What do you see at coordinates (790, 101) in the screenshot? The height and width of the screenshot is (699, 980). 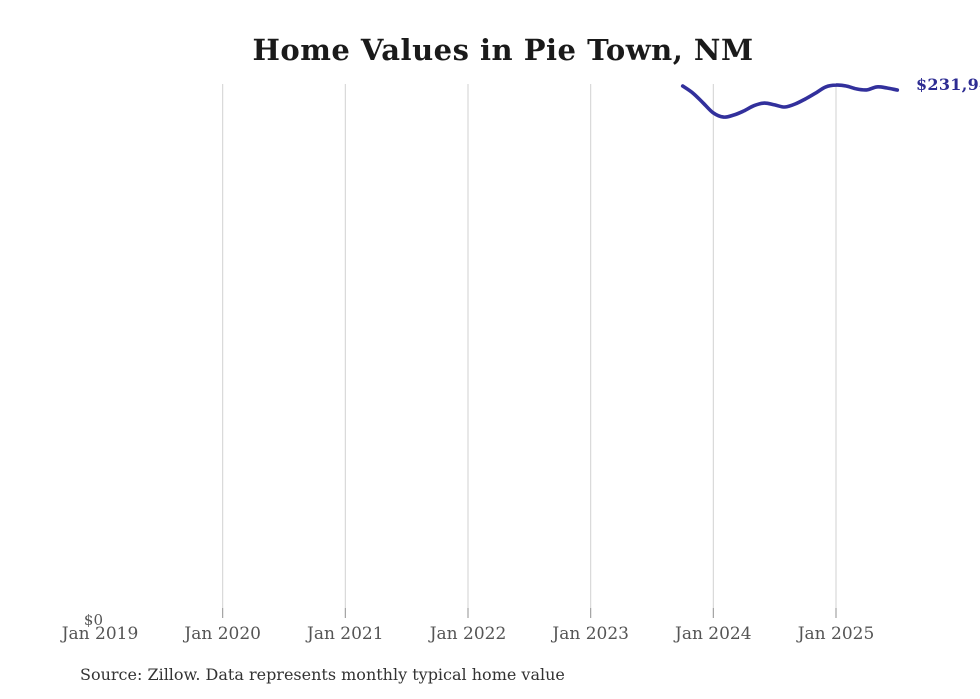 I see `home-value-line` at bounding box center [790, 101].